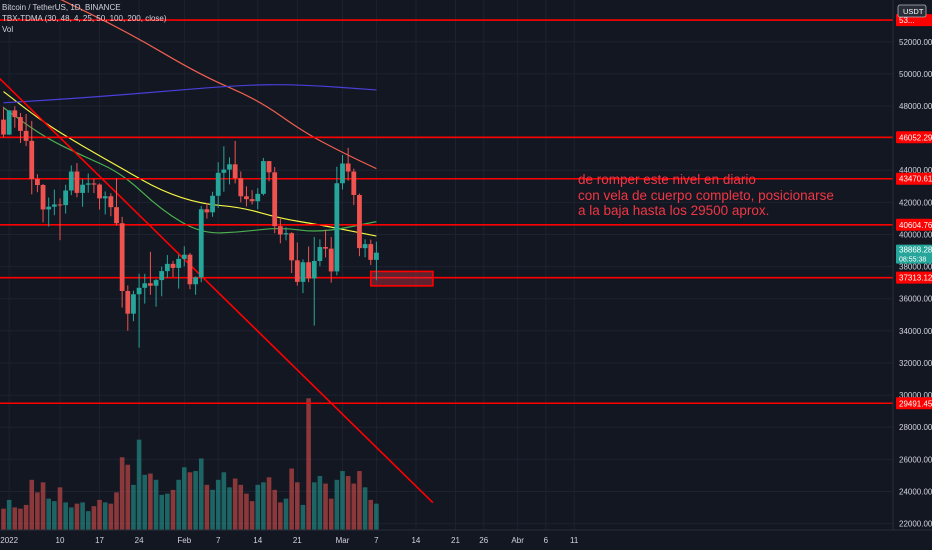 This screenshot has width=932, height=550. I want to click on moving-average-salmon, so click(218, 85).